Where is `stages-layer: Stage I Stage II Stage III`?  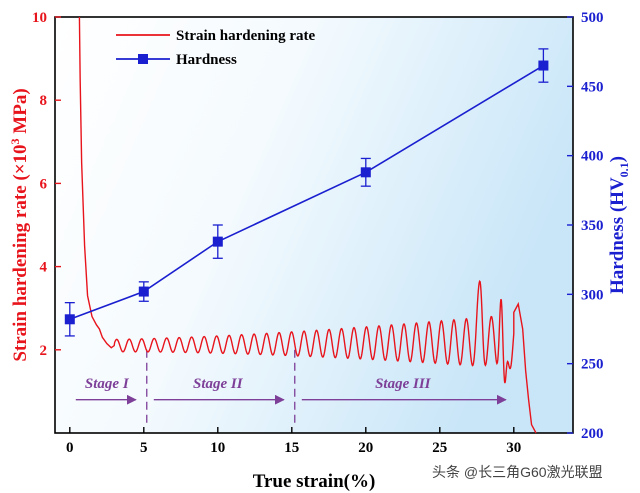 stages-layer: Stage I Stage II Stage III is located at coordinates (291, 387).